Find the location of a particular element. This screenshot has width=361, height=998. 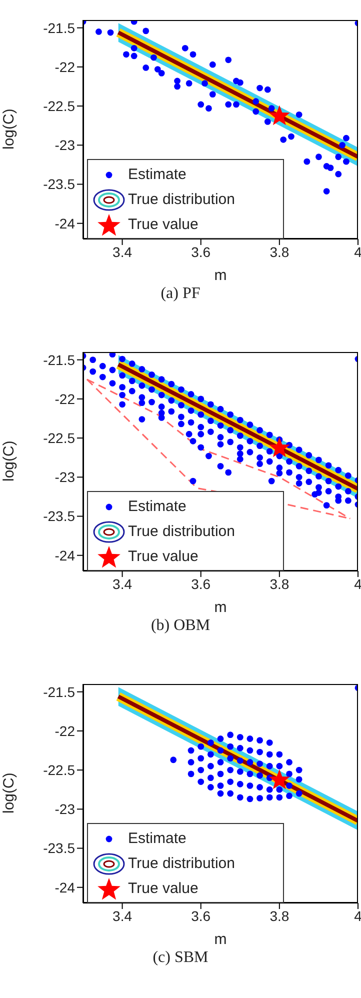

text: (a) PF is located at coordinates (181, 294).